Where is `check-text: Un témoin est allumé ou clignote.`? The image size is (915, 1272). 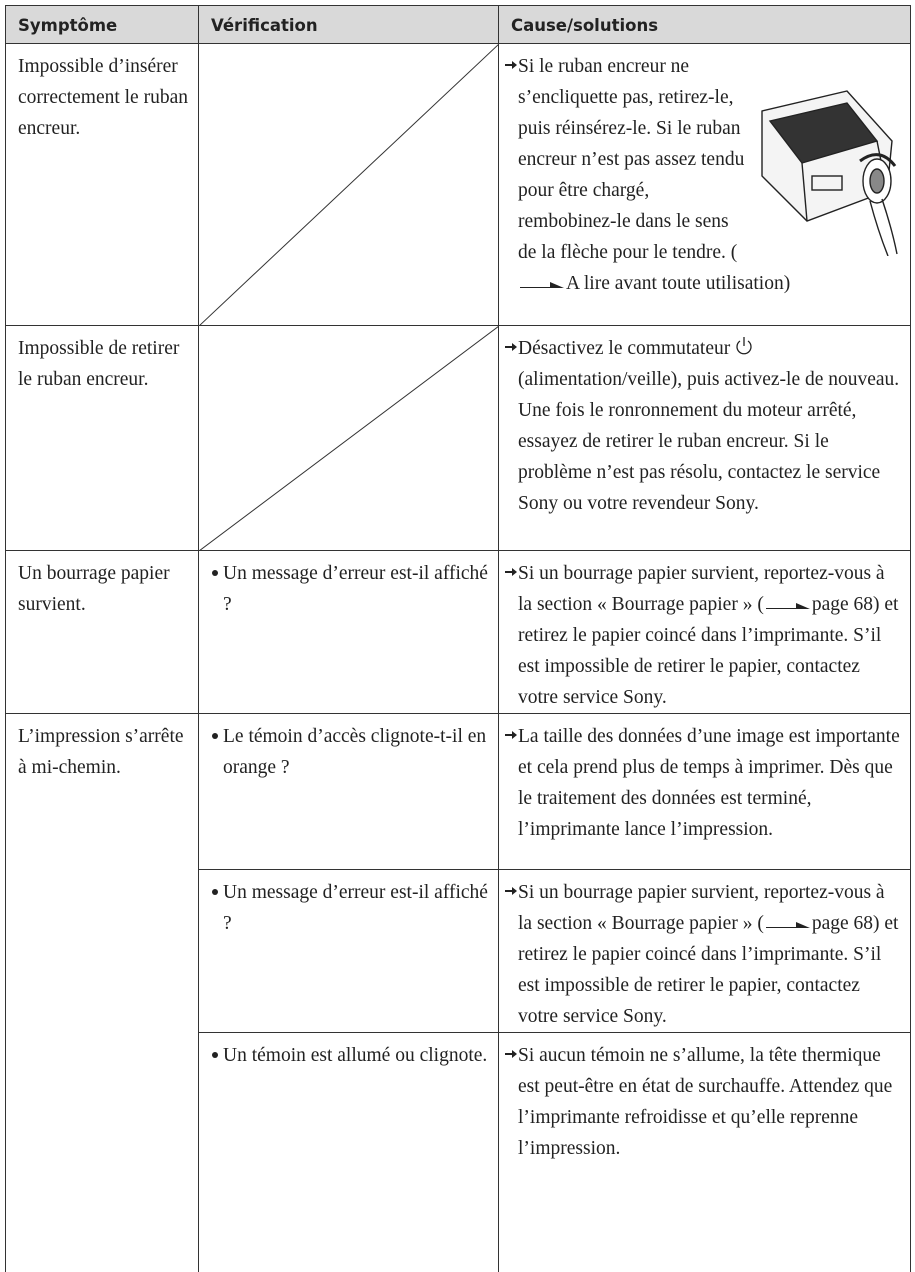
check-text: Un témoin est allumé ou clignote. is located at coordinates (355, 1055).